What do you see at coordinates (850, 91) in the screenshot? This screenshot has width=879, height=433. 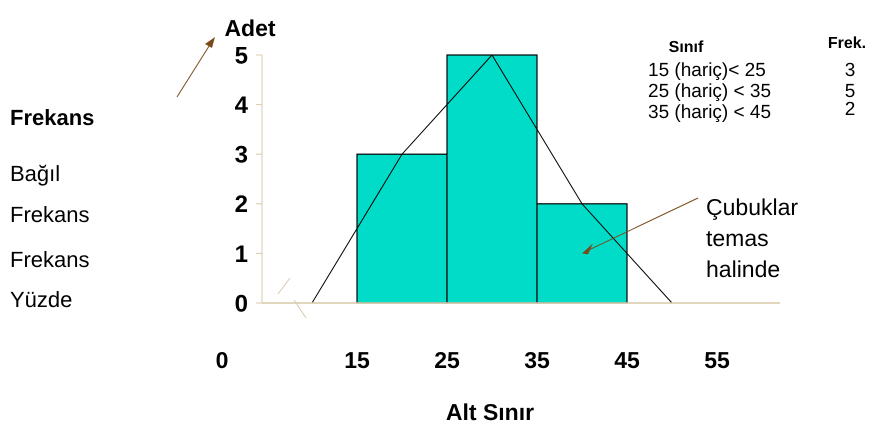 I see `text: 5` at bounding box center [850, 91].